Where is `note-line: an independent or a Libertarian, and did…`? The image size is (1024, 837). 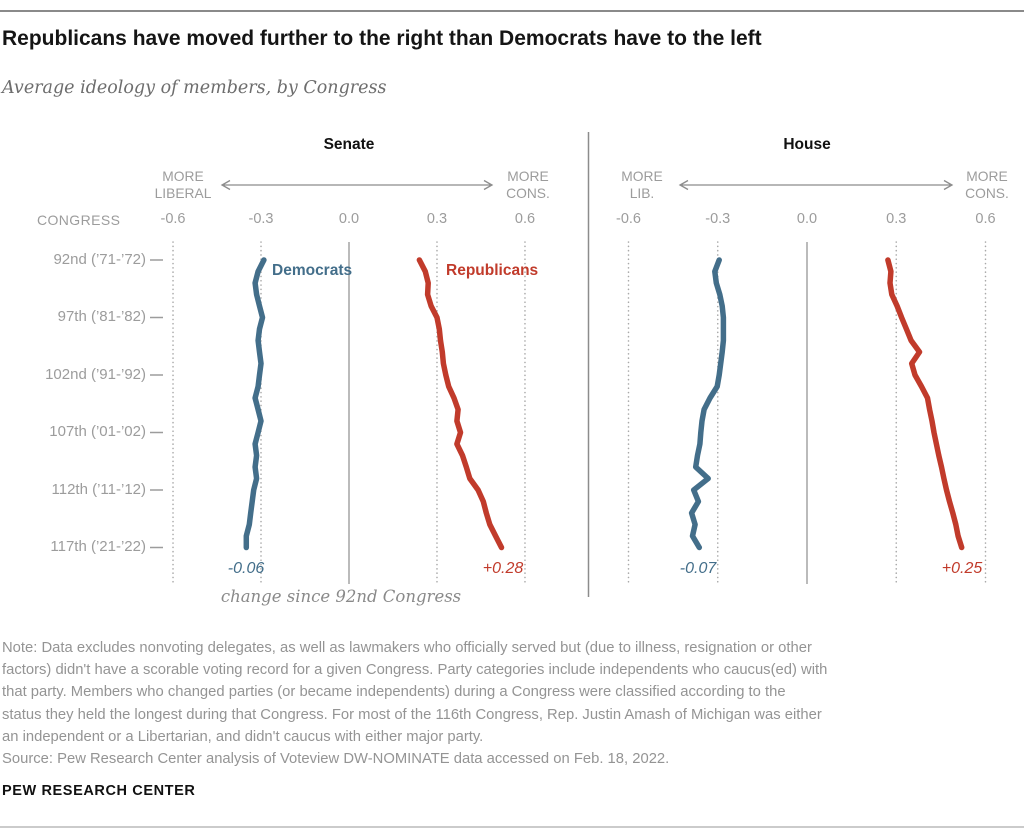
note-line: an independent or a Libertarian, and did… is located at coordinates (243, 736).